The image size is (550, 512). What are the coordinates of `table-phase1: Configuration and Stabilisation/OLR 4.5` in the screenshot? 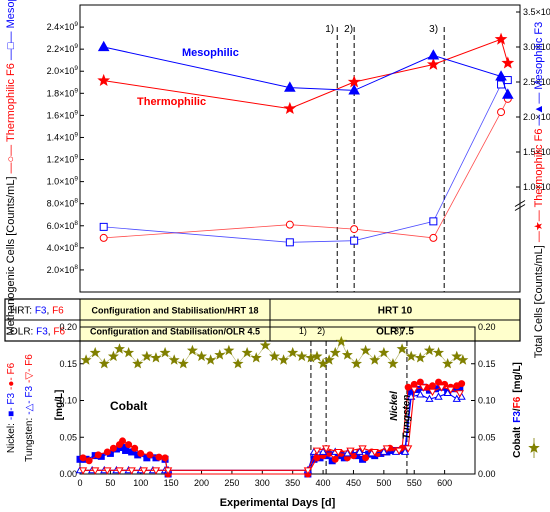 It's located at (175, 332).